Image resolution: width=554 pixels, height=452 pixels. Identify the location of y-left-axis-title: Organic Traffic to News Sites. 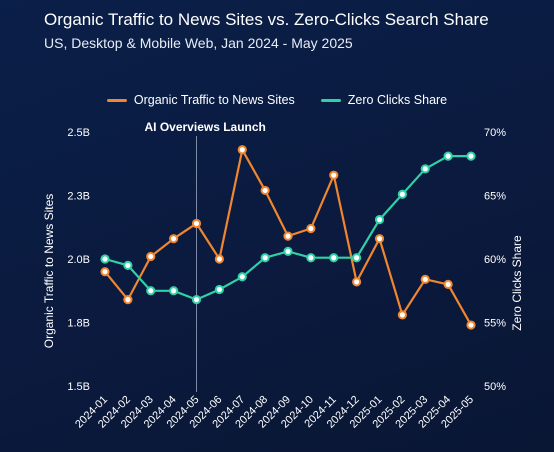
(49, 271).